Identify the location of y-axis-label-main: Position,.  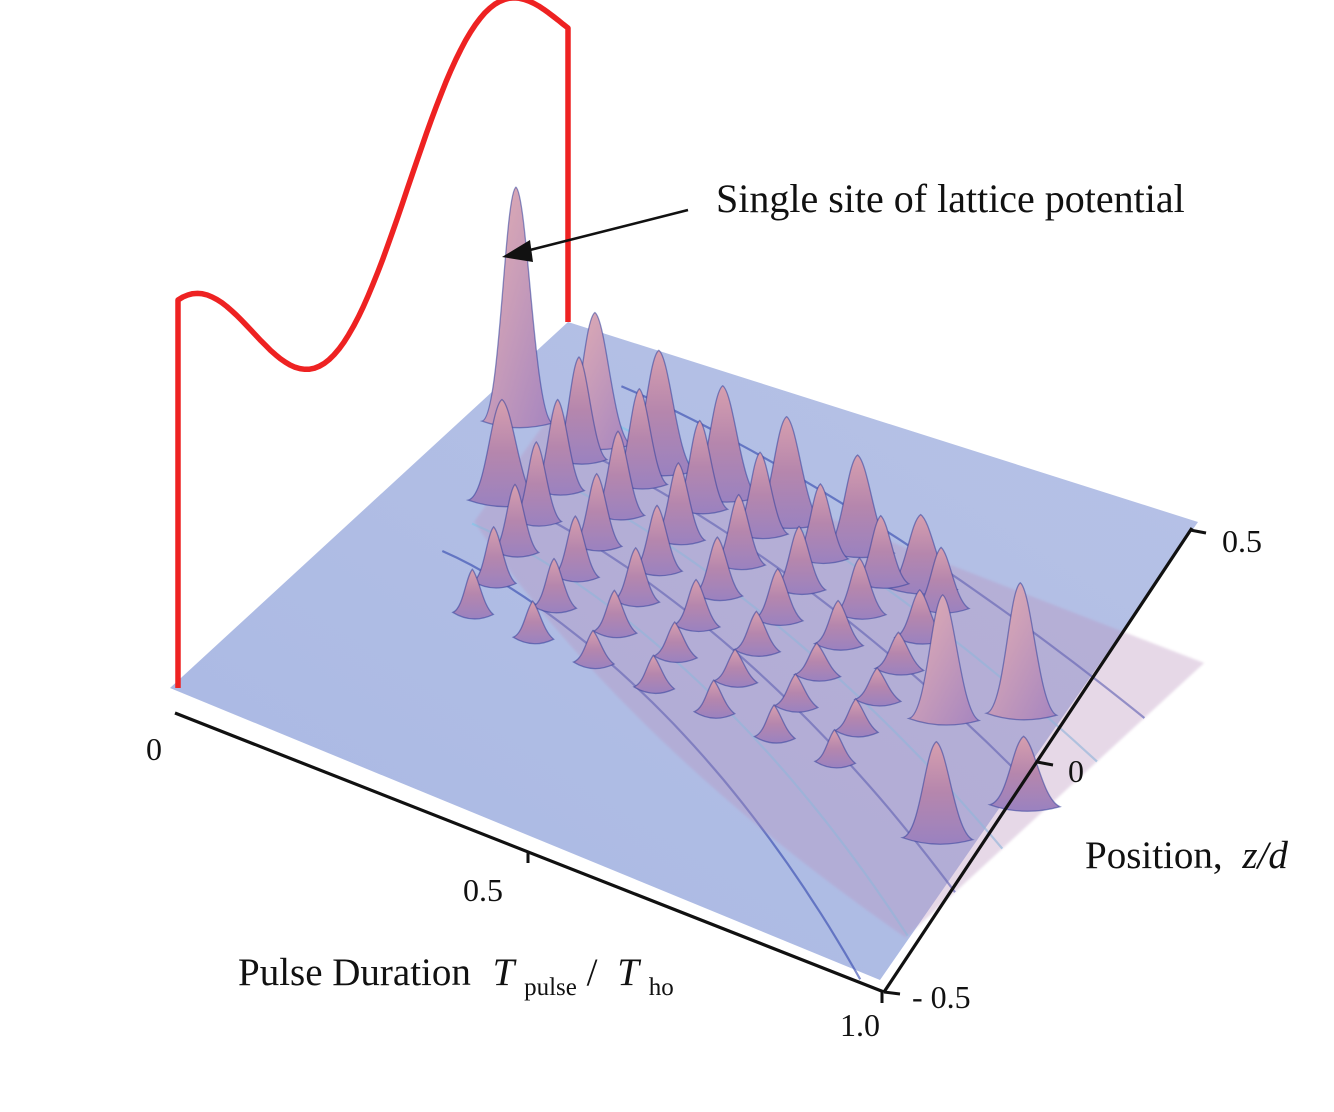
(1154, 855).